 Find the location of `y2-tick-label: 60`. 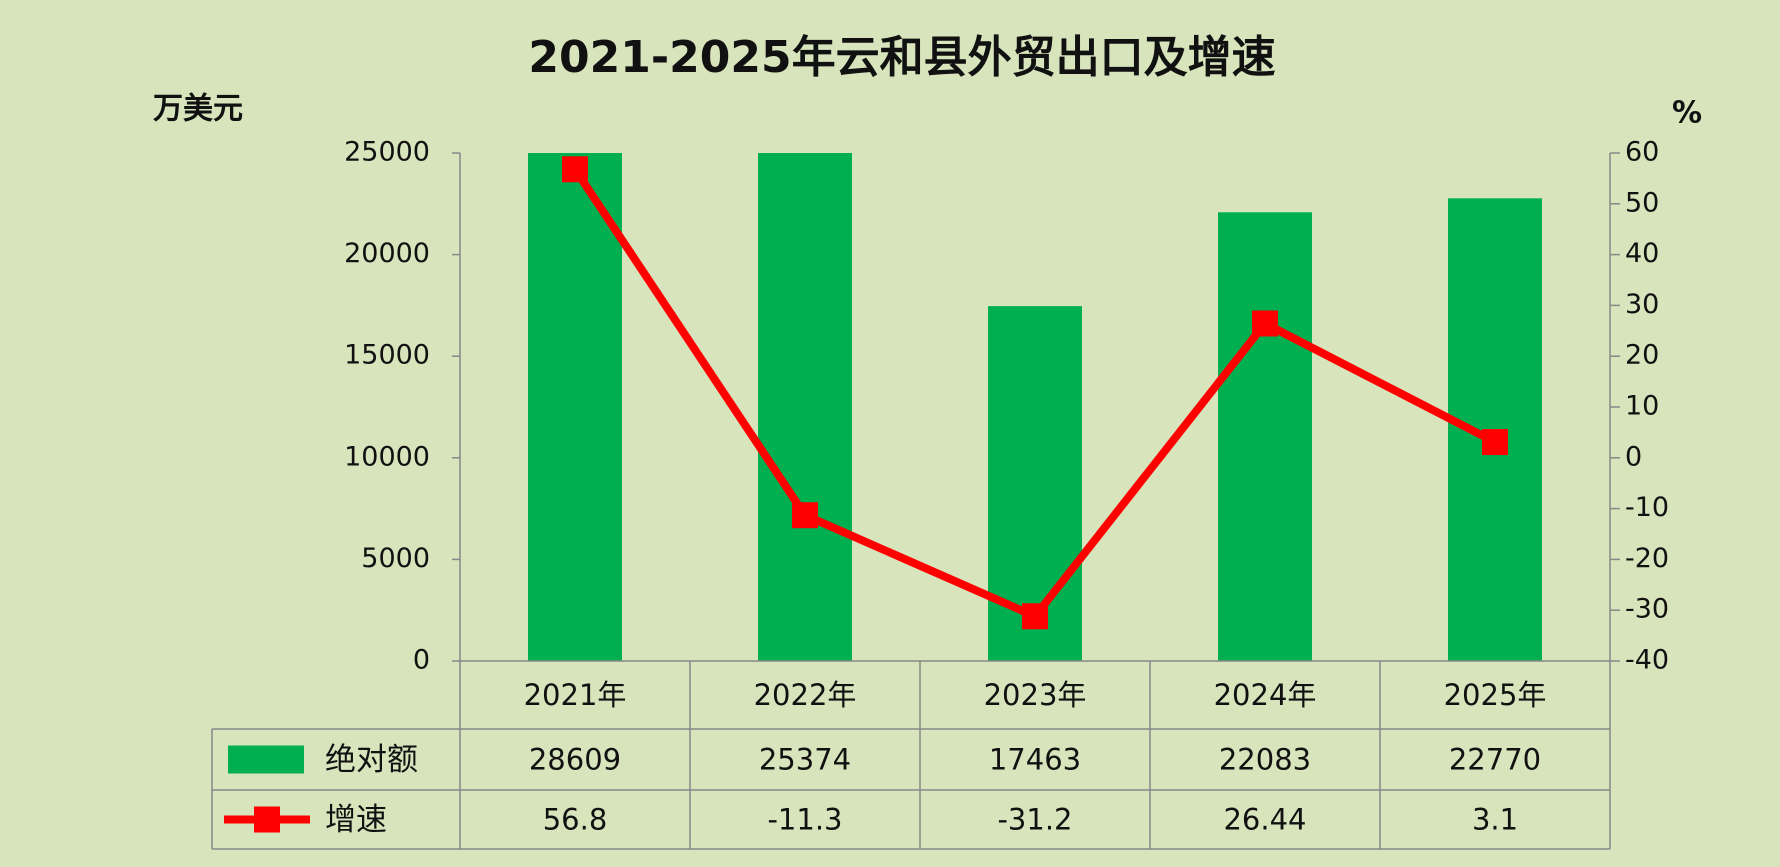

y2-tick-label: 60 is located at coordinates (1642, 152).